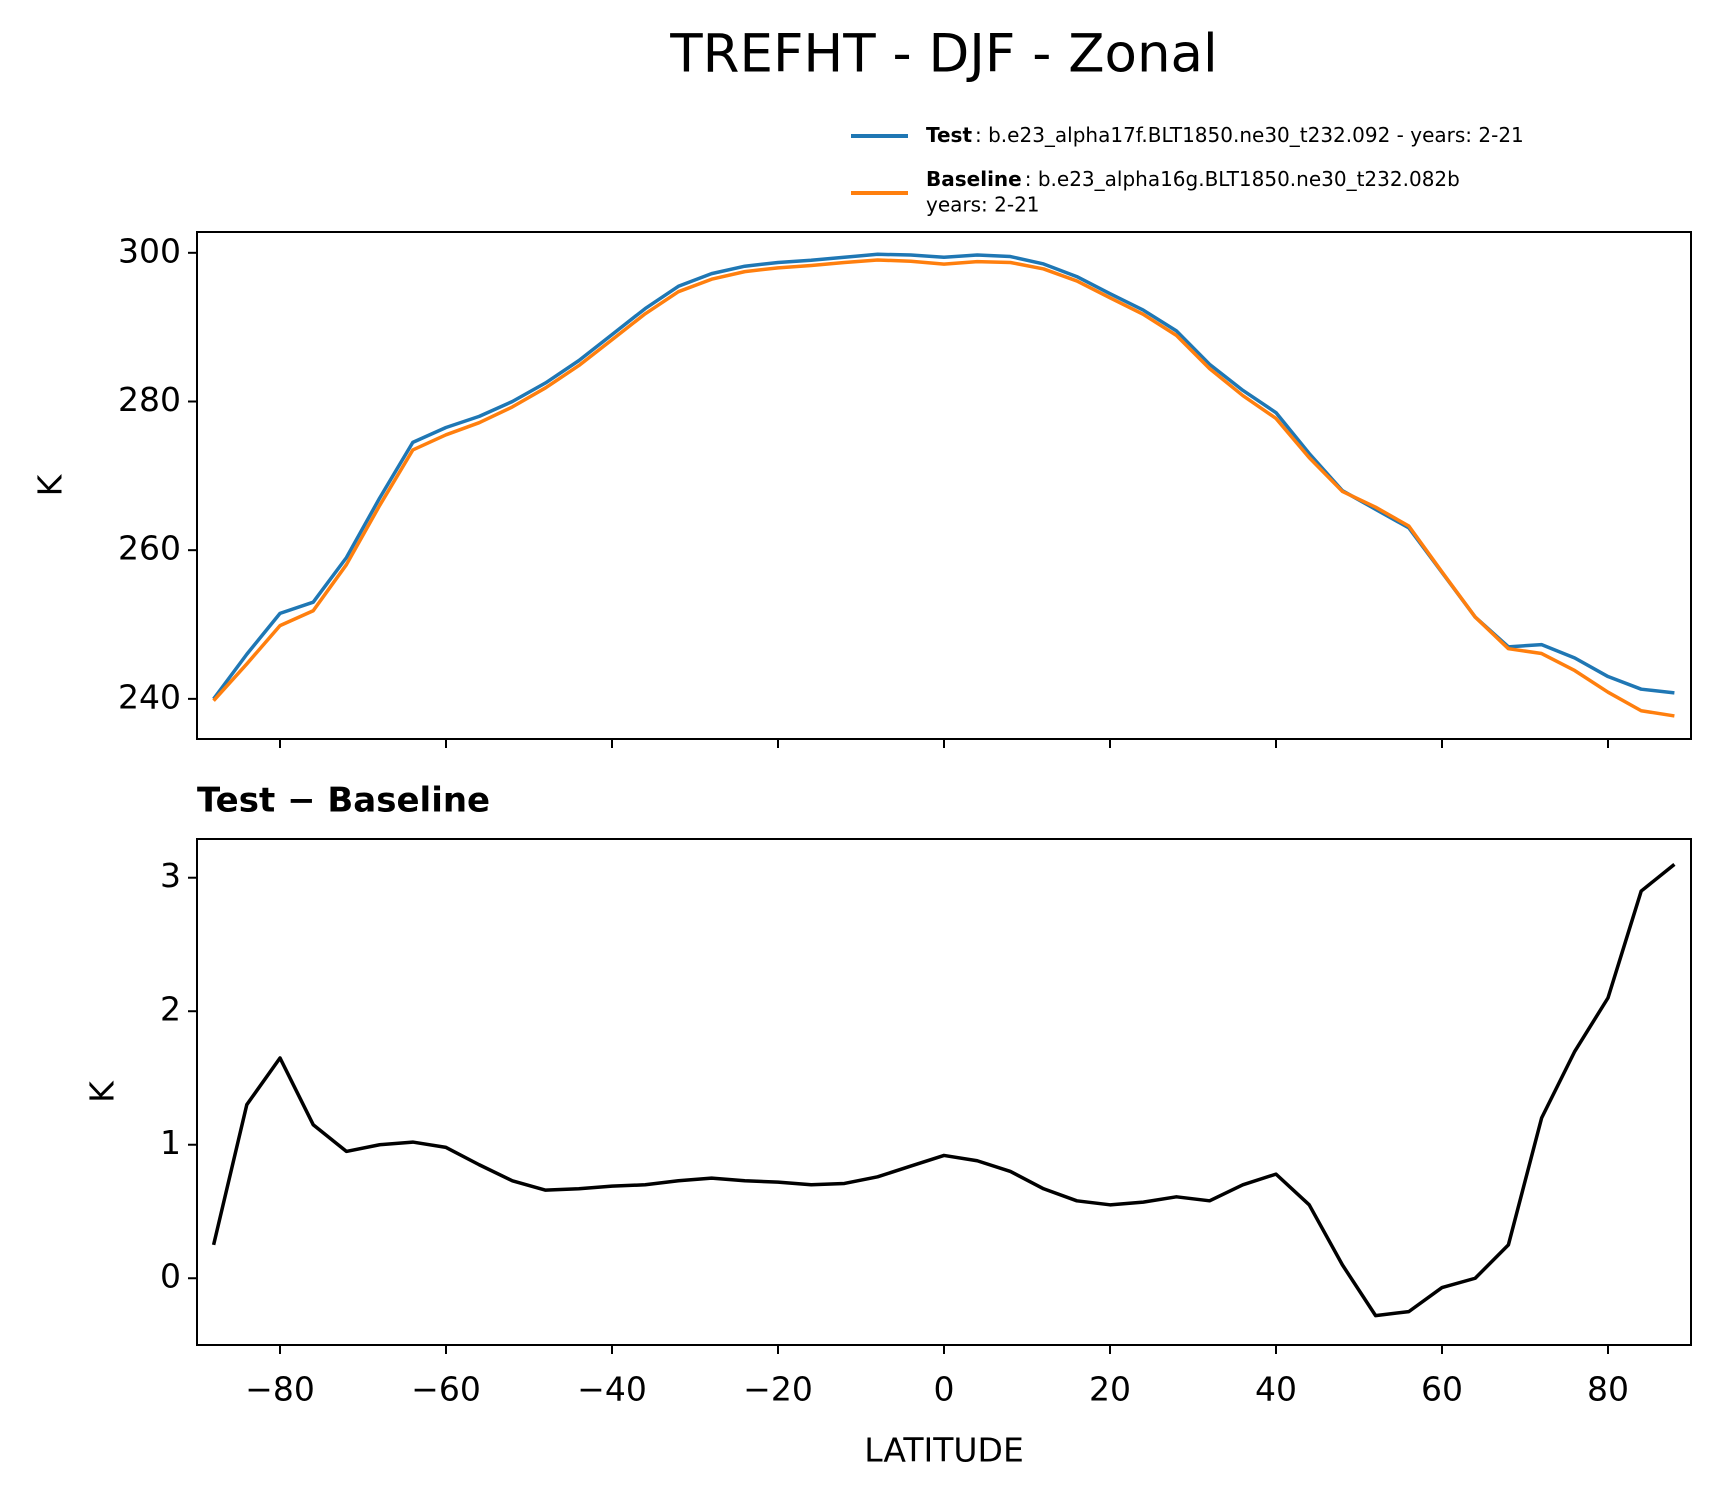  What do you see at coordinates (612, 1389) in the screenshot?
I see `x-tick-label: −40` at bounding box center [612, 1389].